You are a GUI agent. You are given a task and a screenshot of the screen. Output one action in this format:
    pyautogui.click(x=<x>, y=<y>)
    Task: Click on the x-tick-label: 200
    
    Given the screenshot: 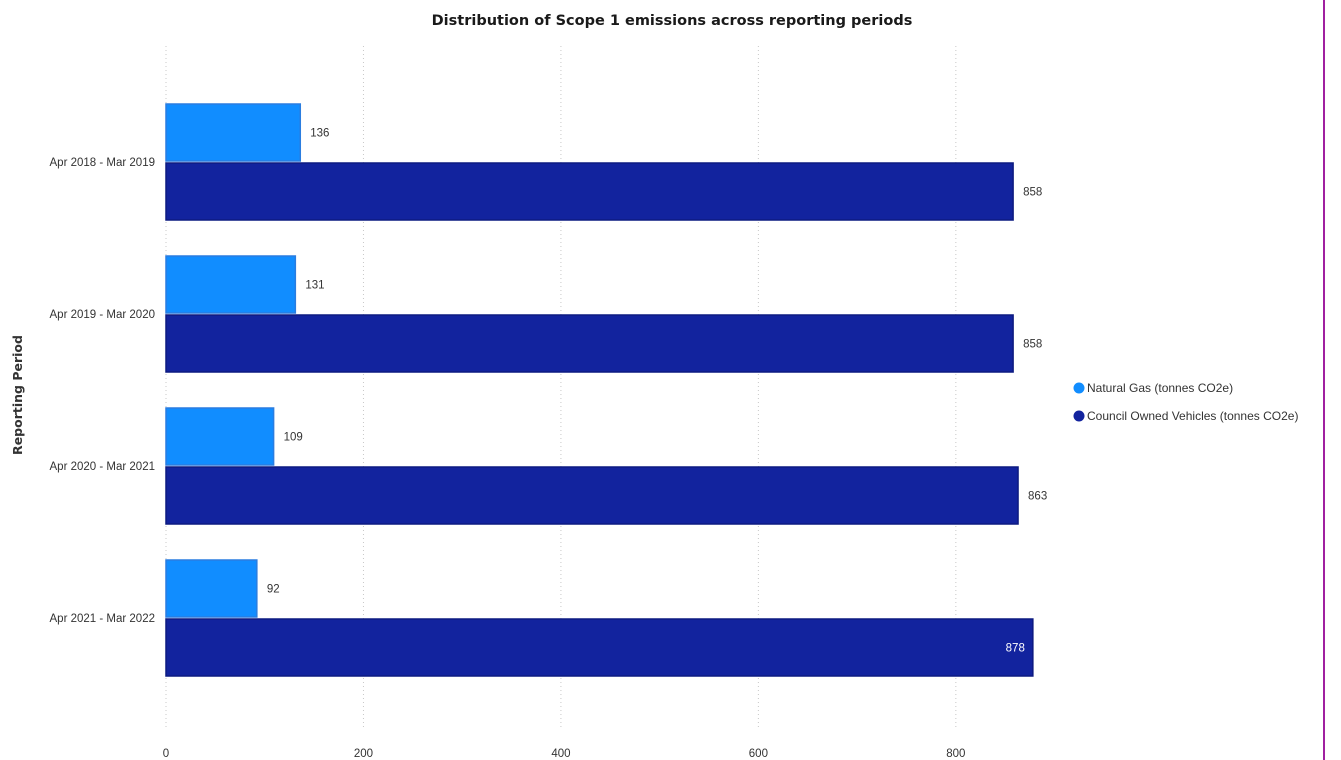 What is the action you would take?
    pyautogui.click(x=363, y=754)
    